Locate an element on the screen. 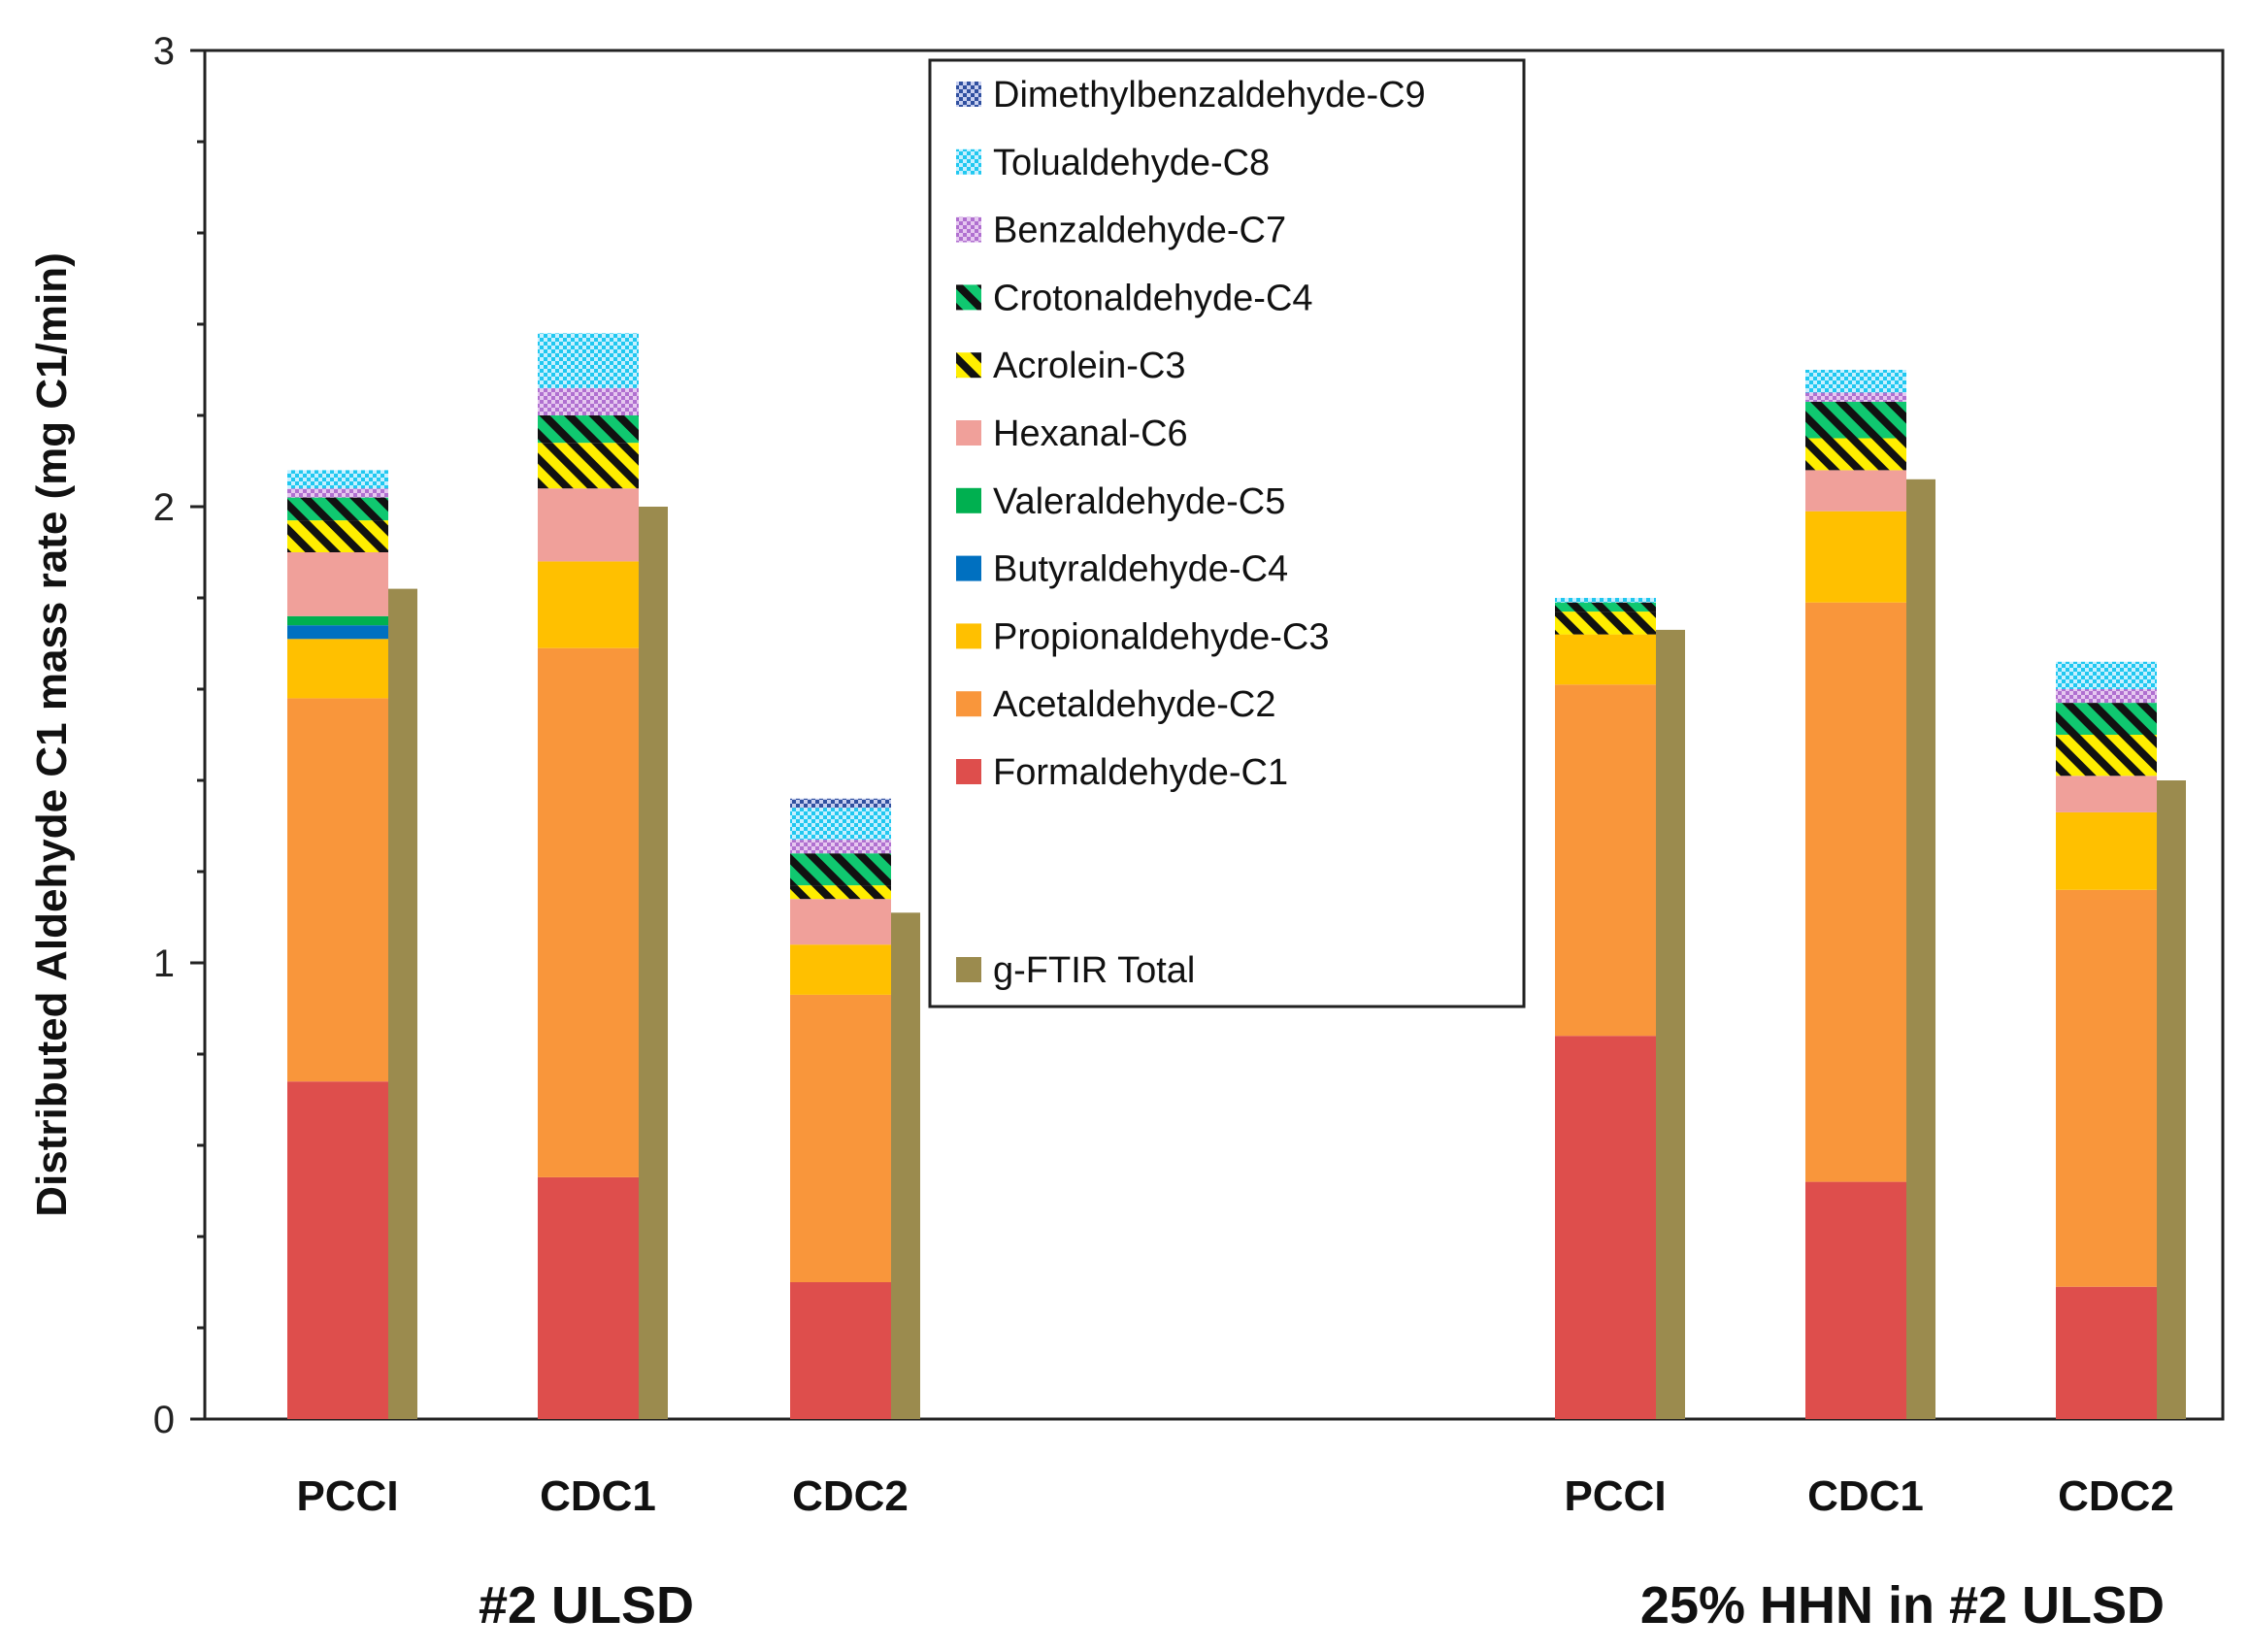  legend-label: Crotonaldehyde-C4 is located at coordinates (1153, 298).